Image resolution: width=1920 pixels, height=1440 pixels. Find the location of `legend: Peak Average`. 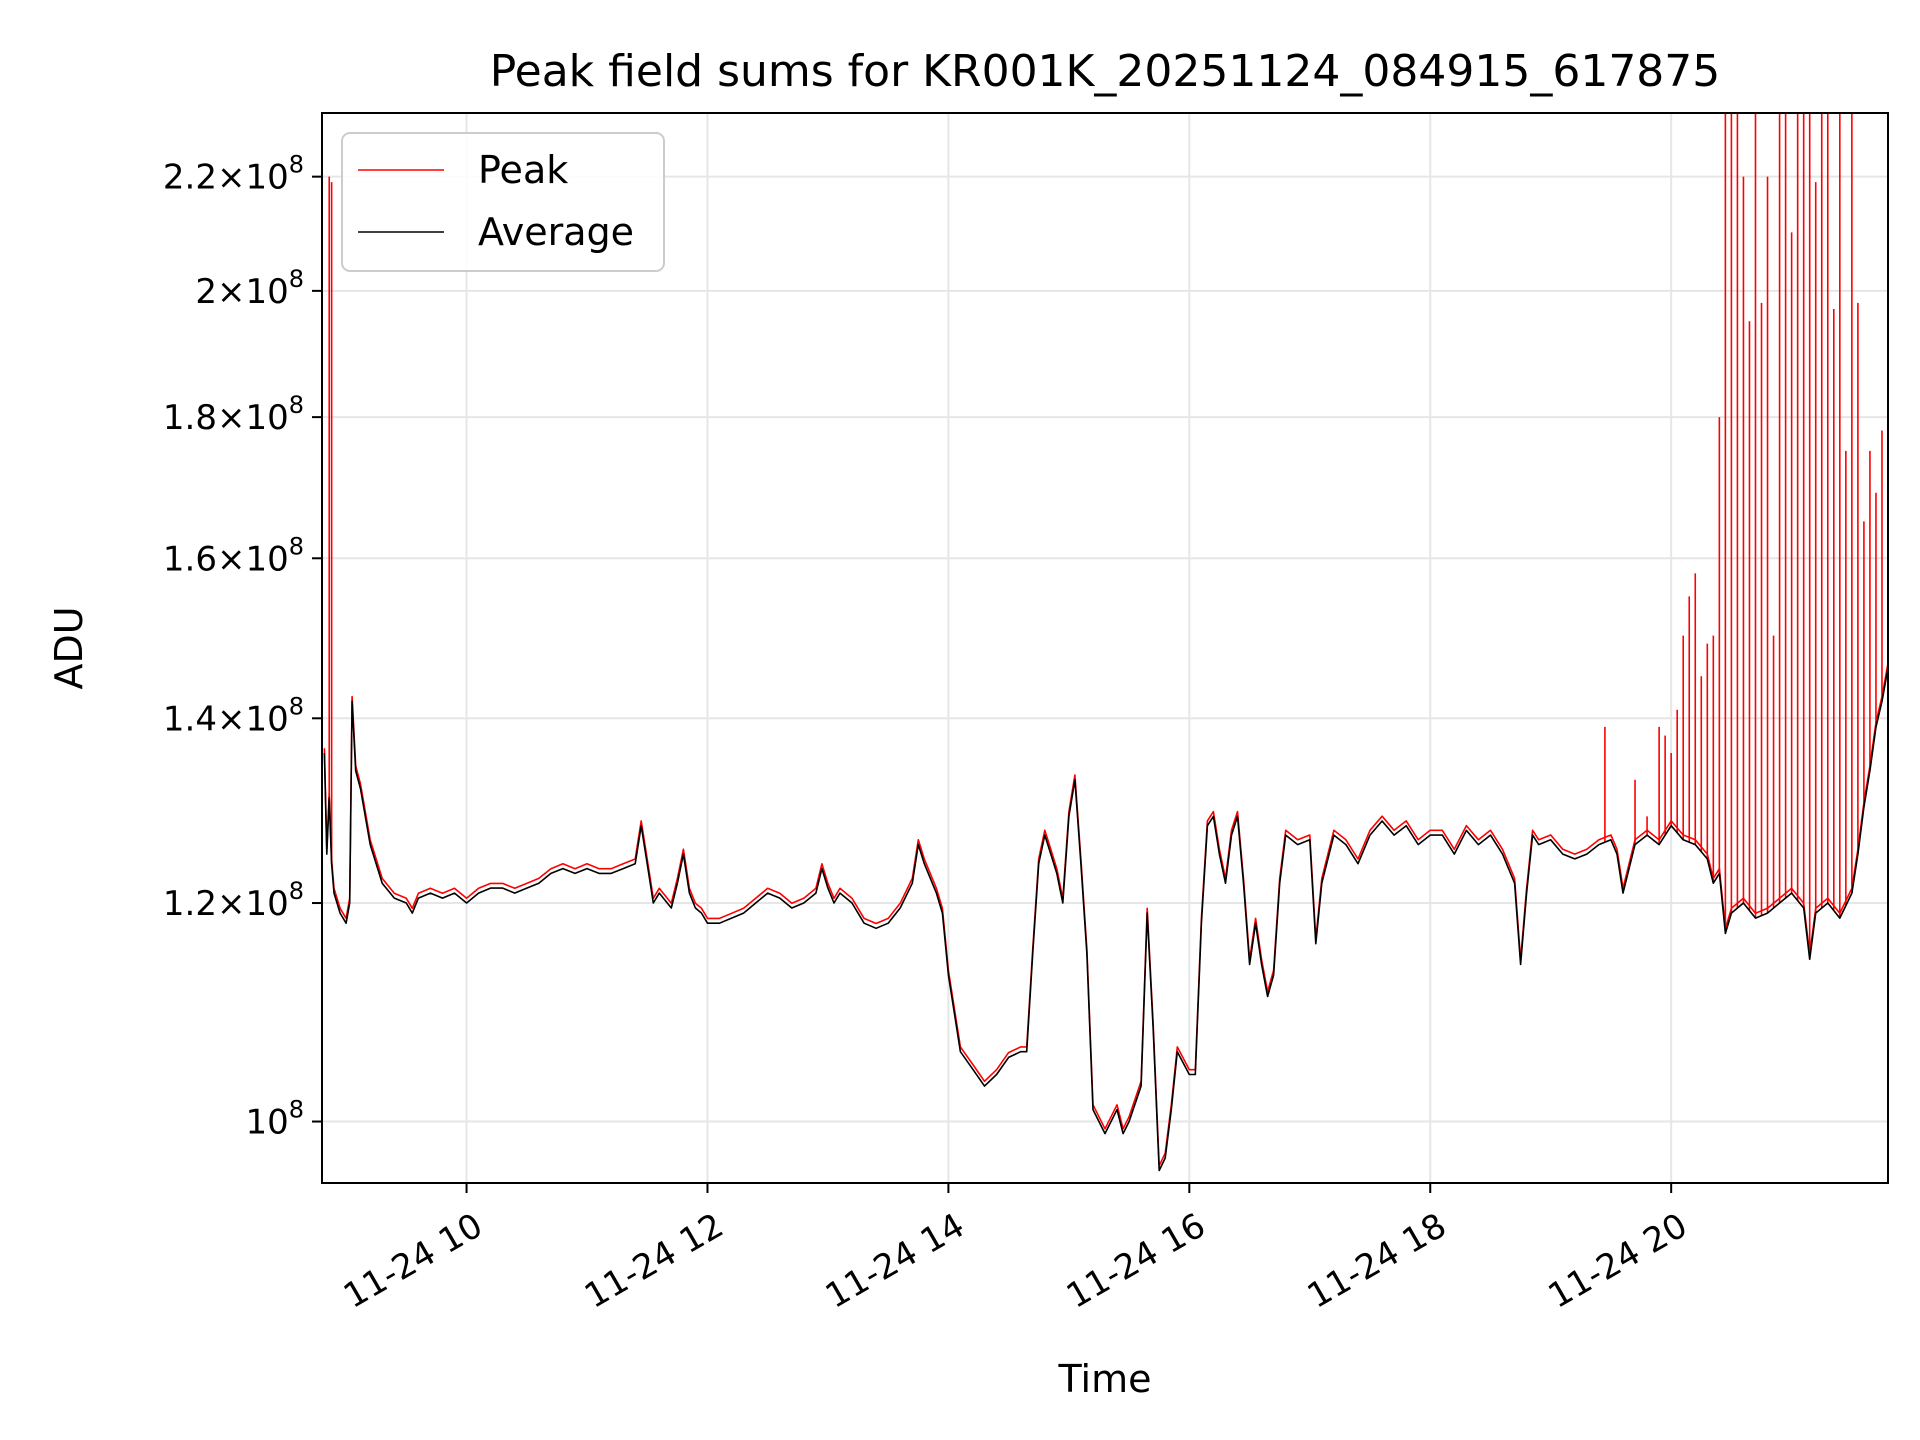

legend: Peak Average is located at coordinates (503, 202).